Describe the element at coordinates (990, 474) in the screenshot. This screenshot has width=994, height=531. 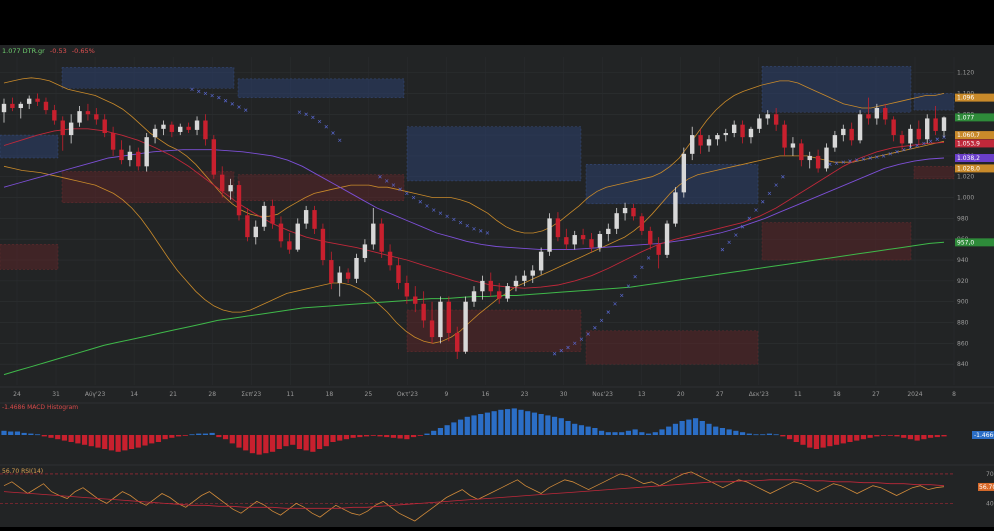
I see `rsi-overbought-label: 70` at that location.